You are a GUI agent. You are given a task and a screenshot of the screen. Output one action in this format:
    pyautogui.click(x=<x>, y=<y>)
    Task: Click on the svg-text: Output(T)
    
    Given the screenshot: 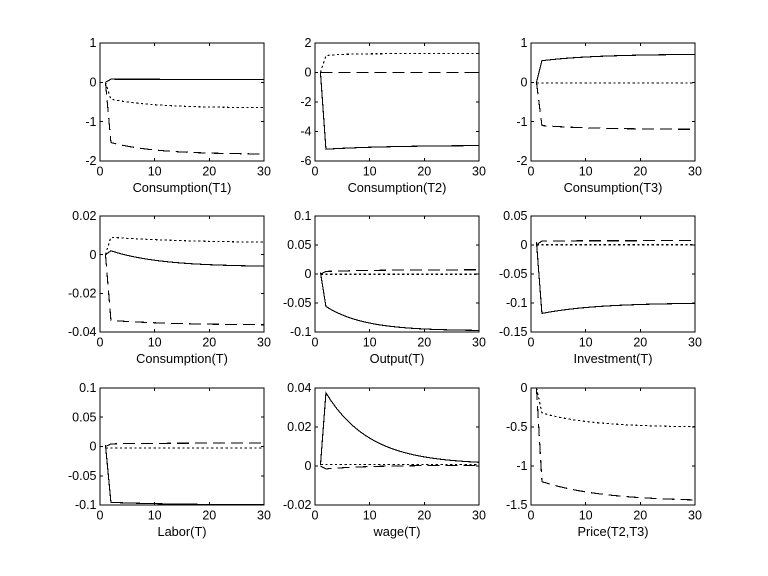 What is the action you would take?
    pyautogui.click(x=397, y=358)
    